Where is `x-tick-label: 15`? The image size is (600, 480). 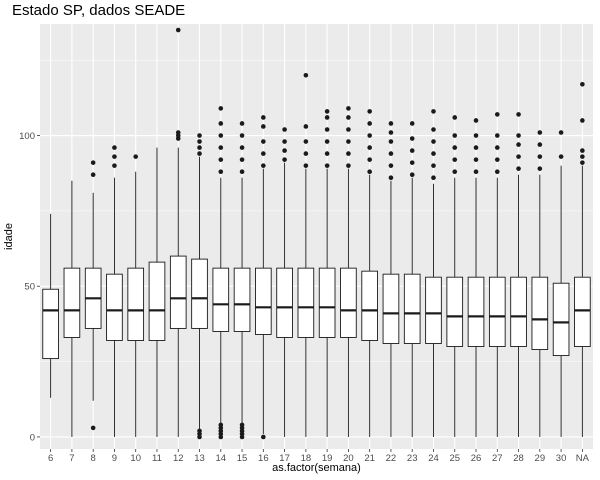 x-tick-label: 15 is located at coordinates (242, 458).